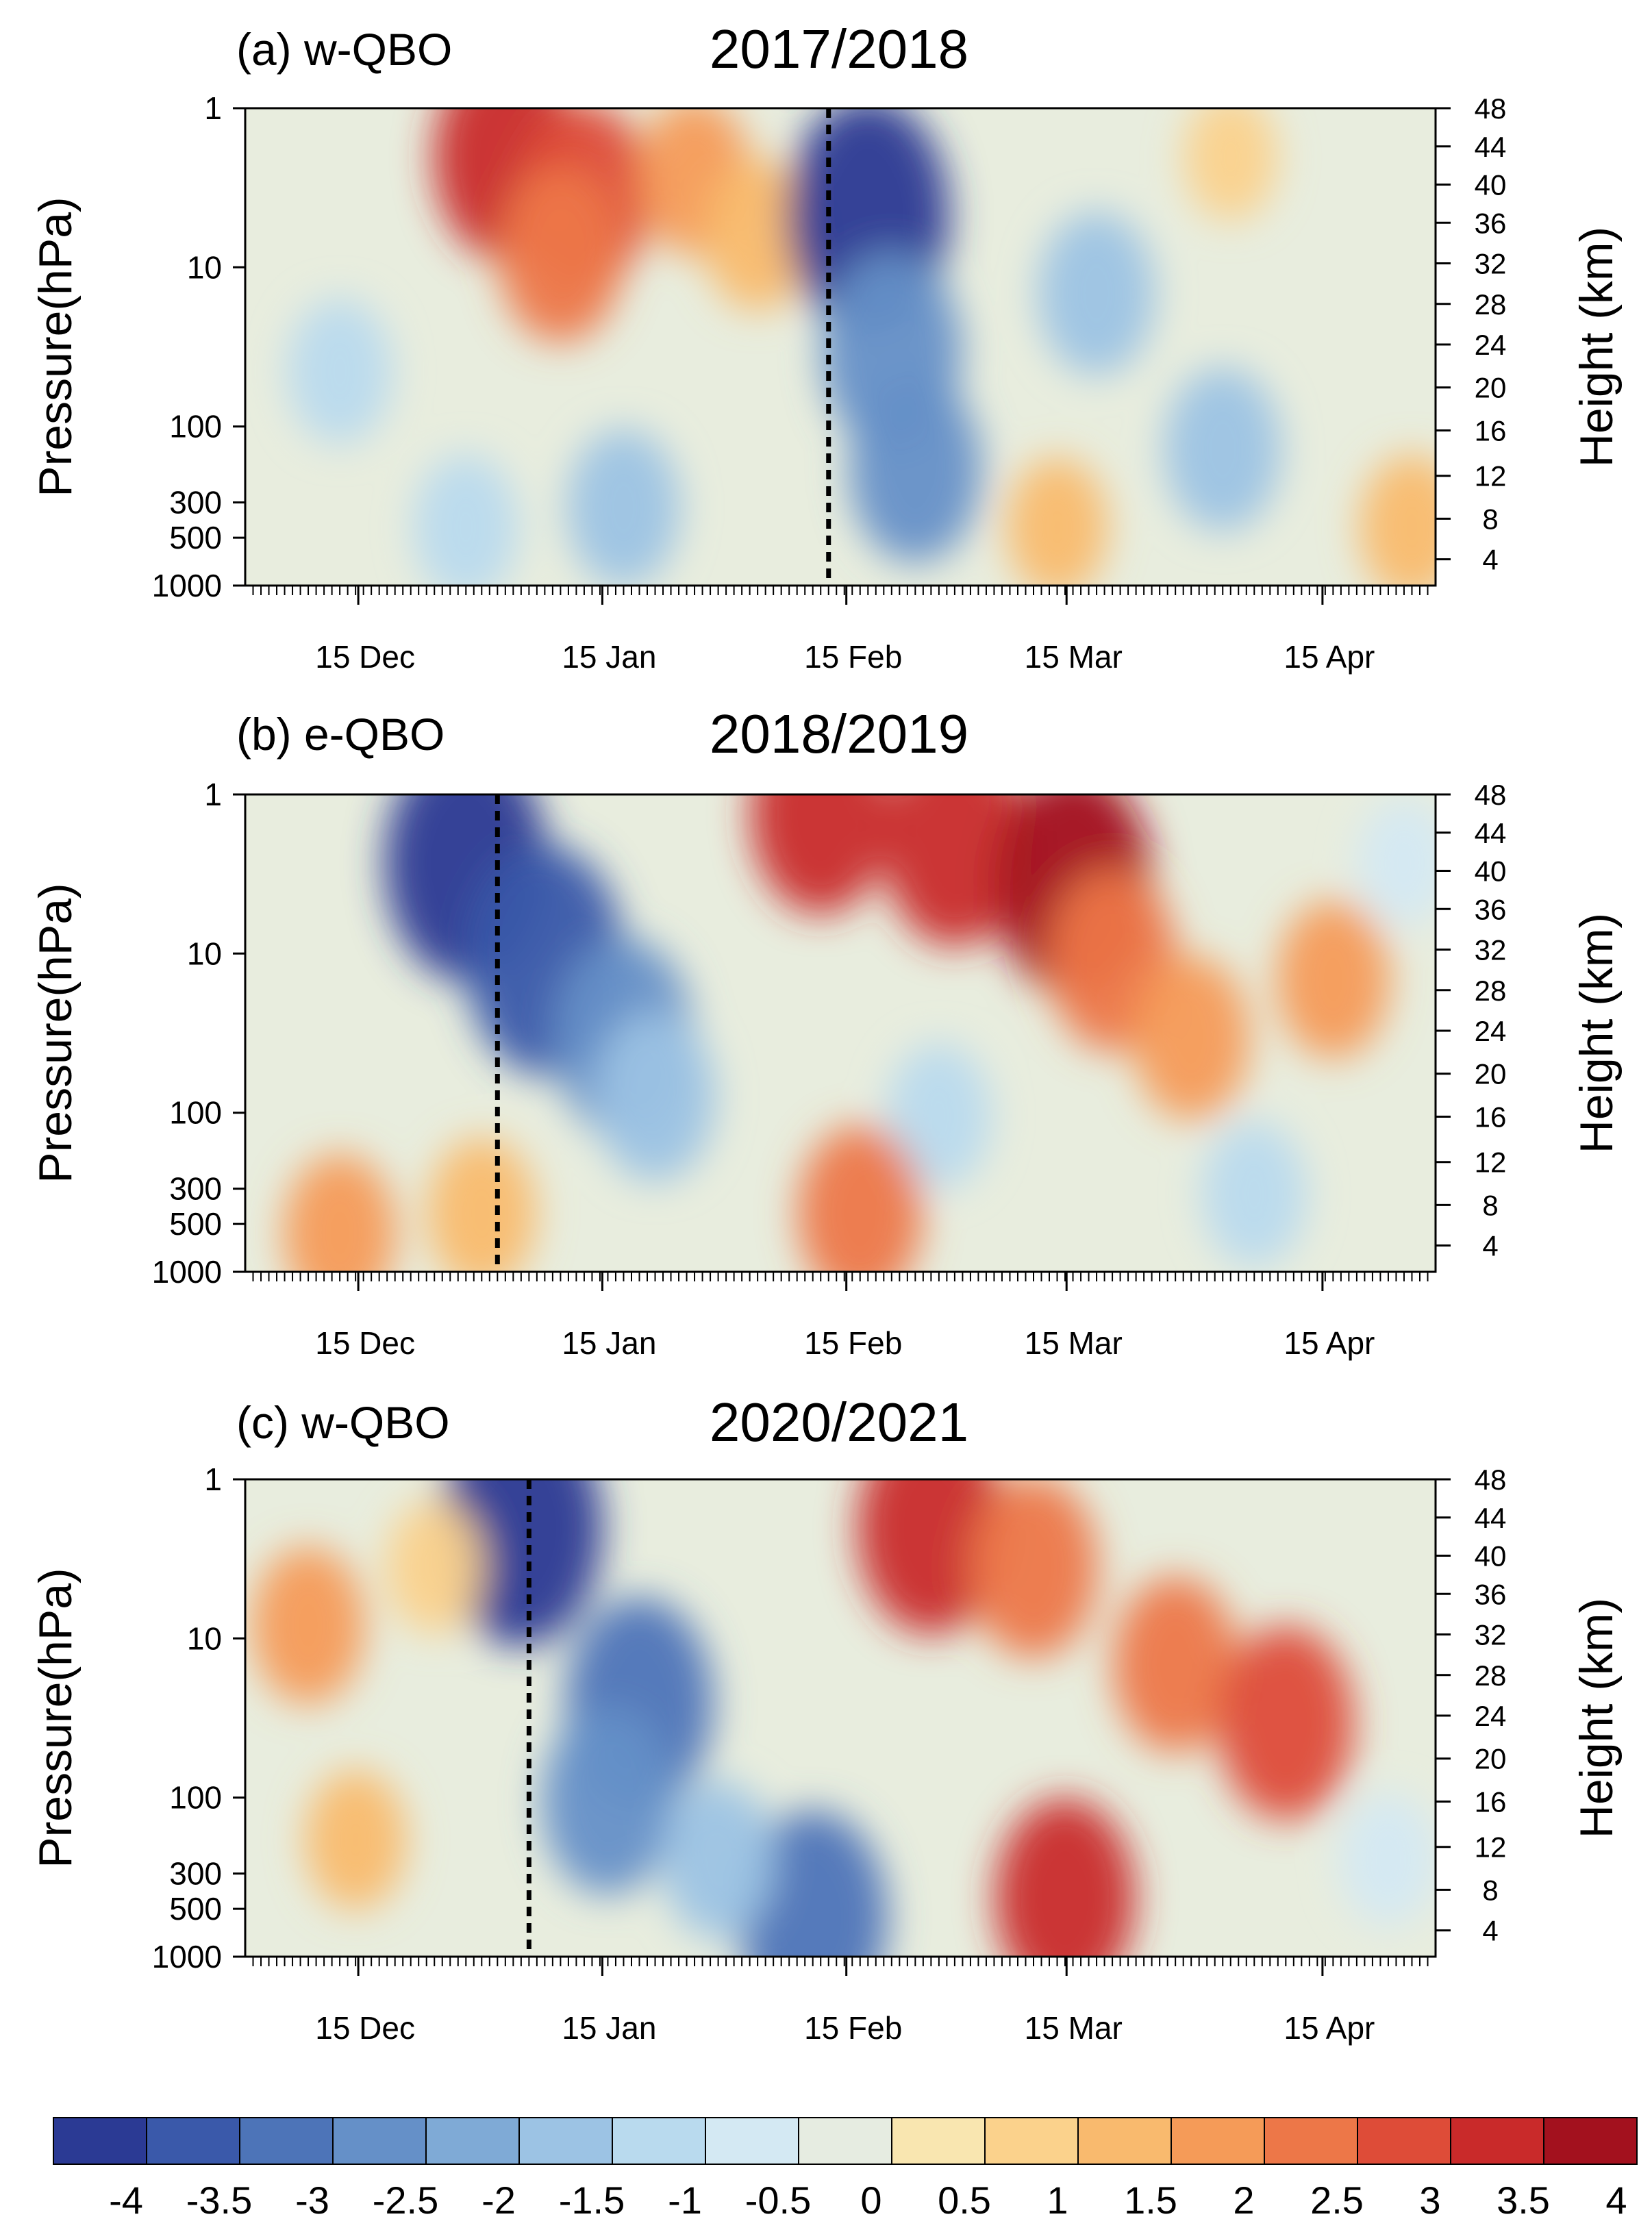 This screenshot has height=2232, width=1652. What do you see at coordinates (839, 48) in the screenshot?
I see `panel-title: 2017/2018` at bounding box center [839, 48].